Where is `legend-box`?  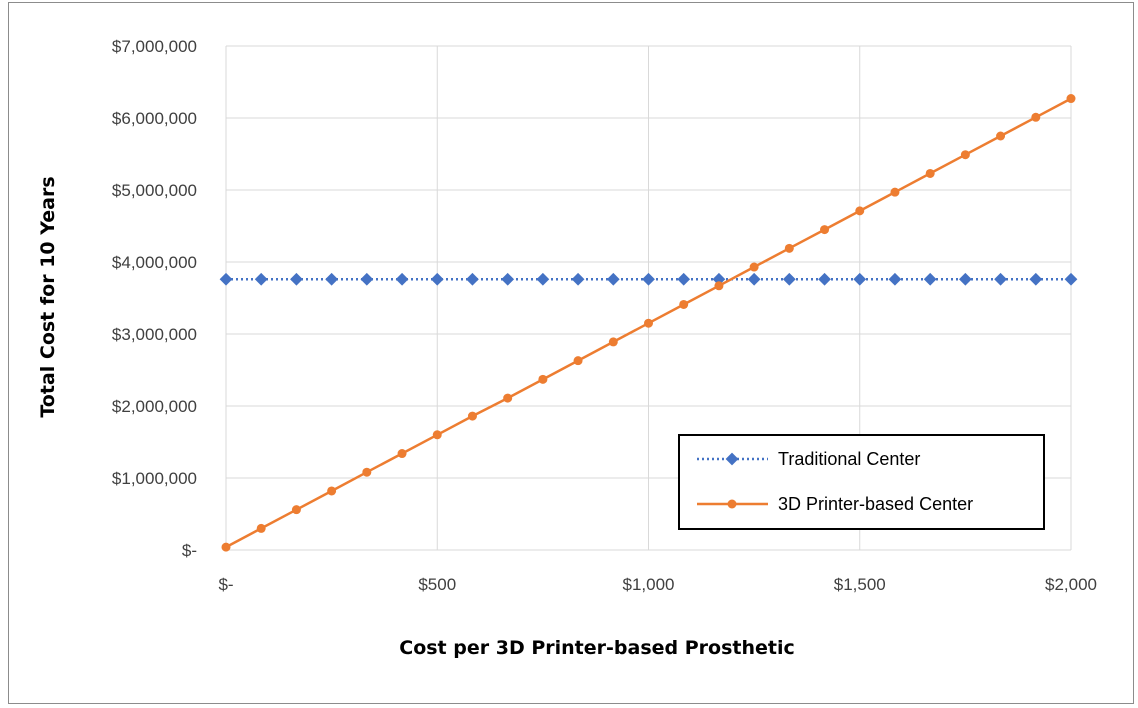 legend-box is located at coordinates (861, 482).